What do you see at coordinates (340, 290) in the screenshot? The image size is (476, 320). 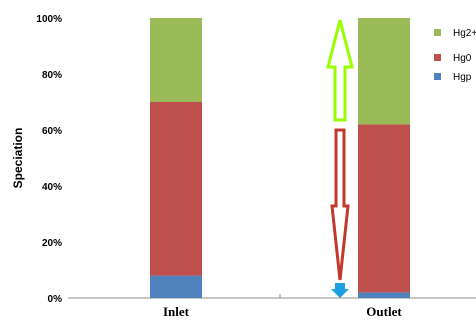 I see `down-arrow-tip` at bounding box center [340, 290].